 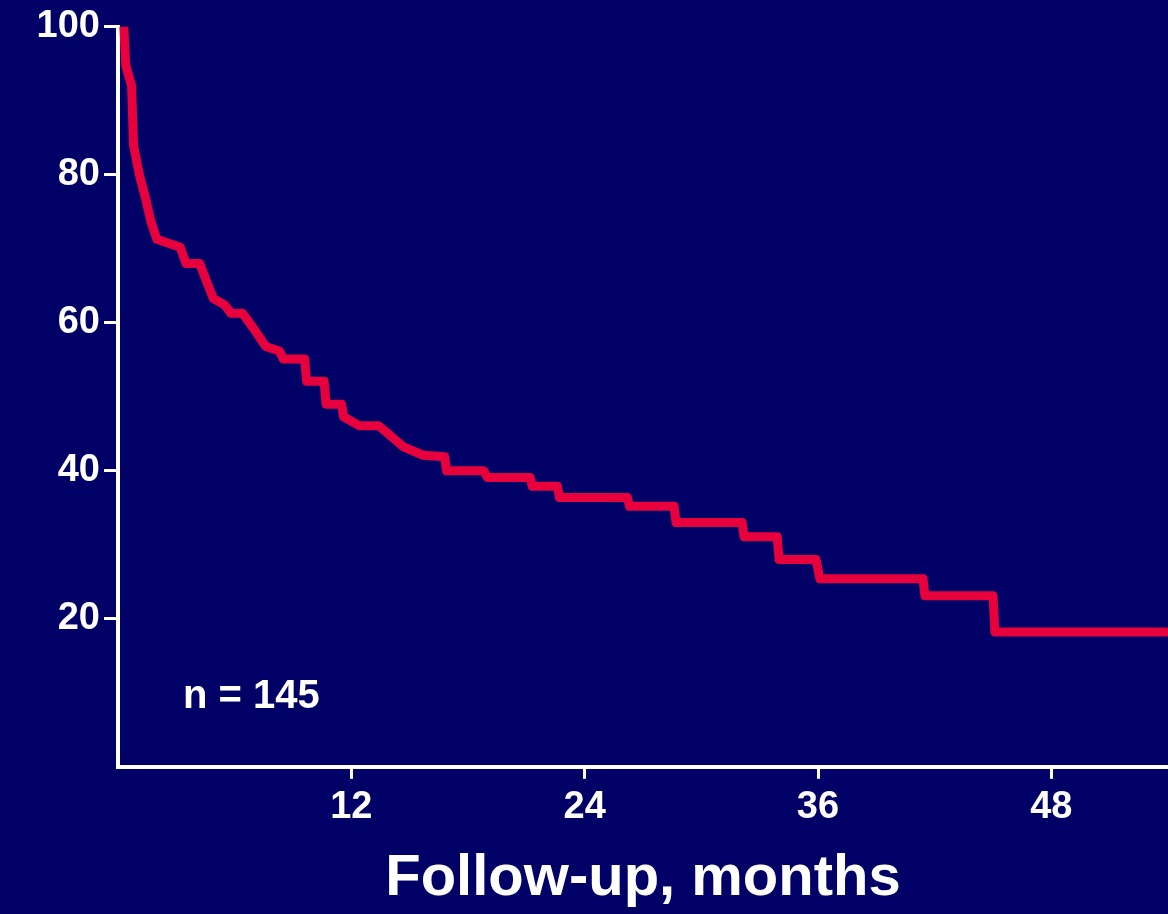 I want to click on x-tick-label: 48, so click(x=1051, y=805).